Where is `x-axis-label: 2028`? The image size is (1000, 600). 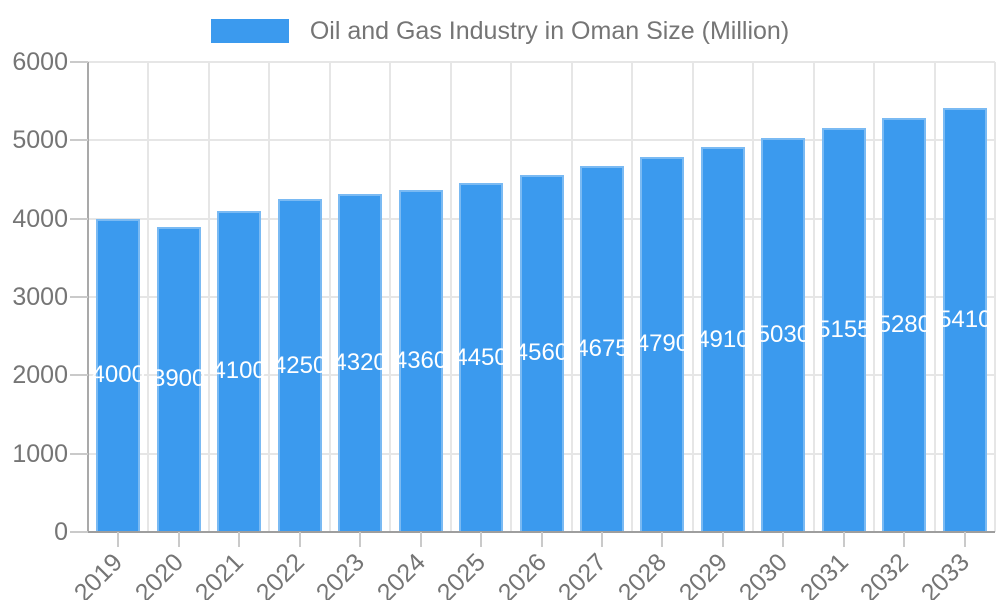
x-axis-label: 2028 is located at coordinates (643, 574).